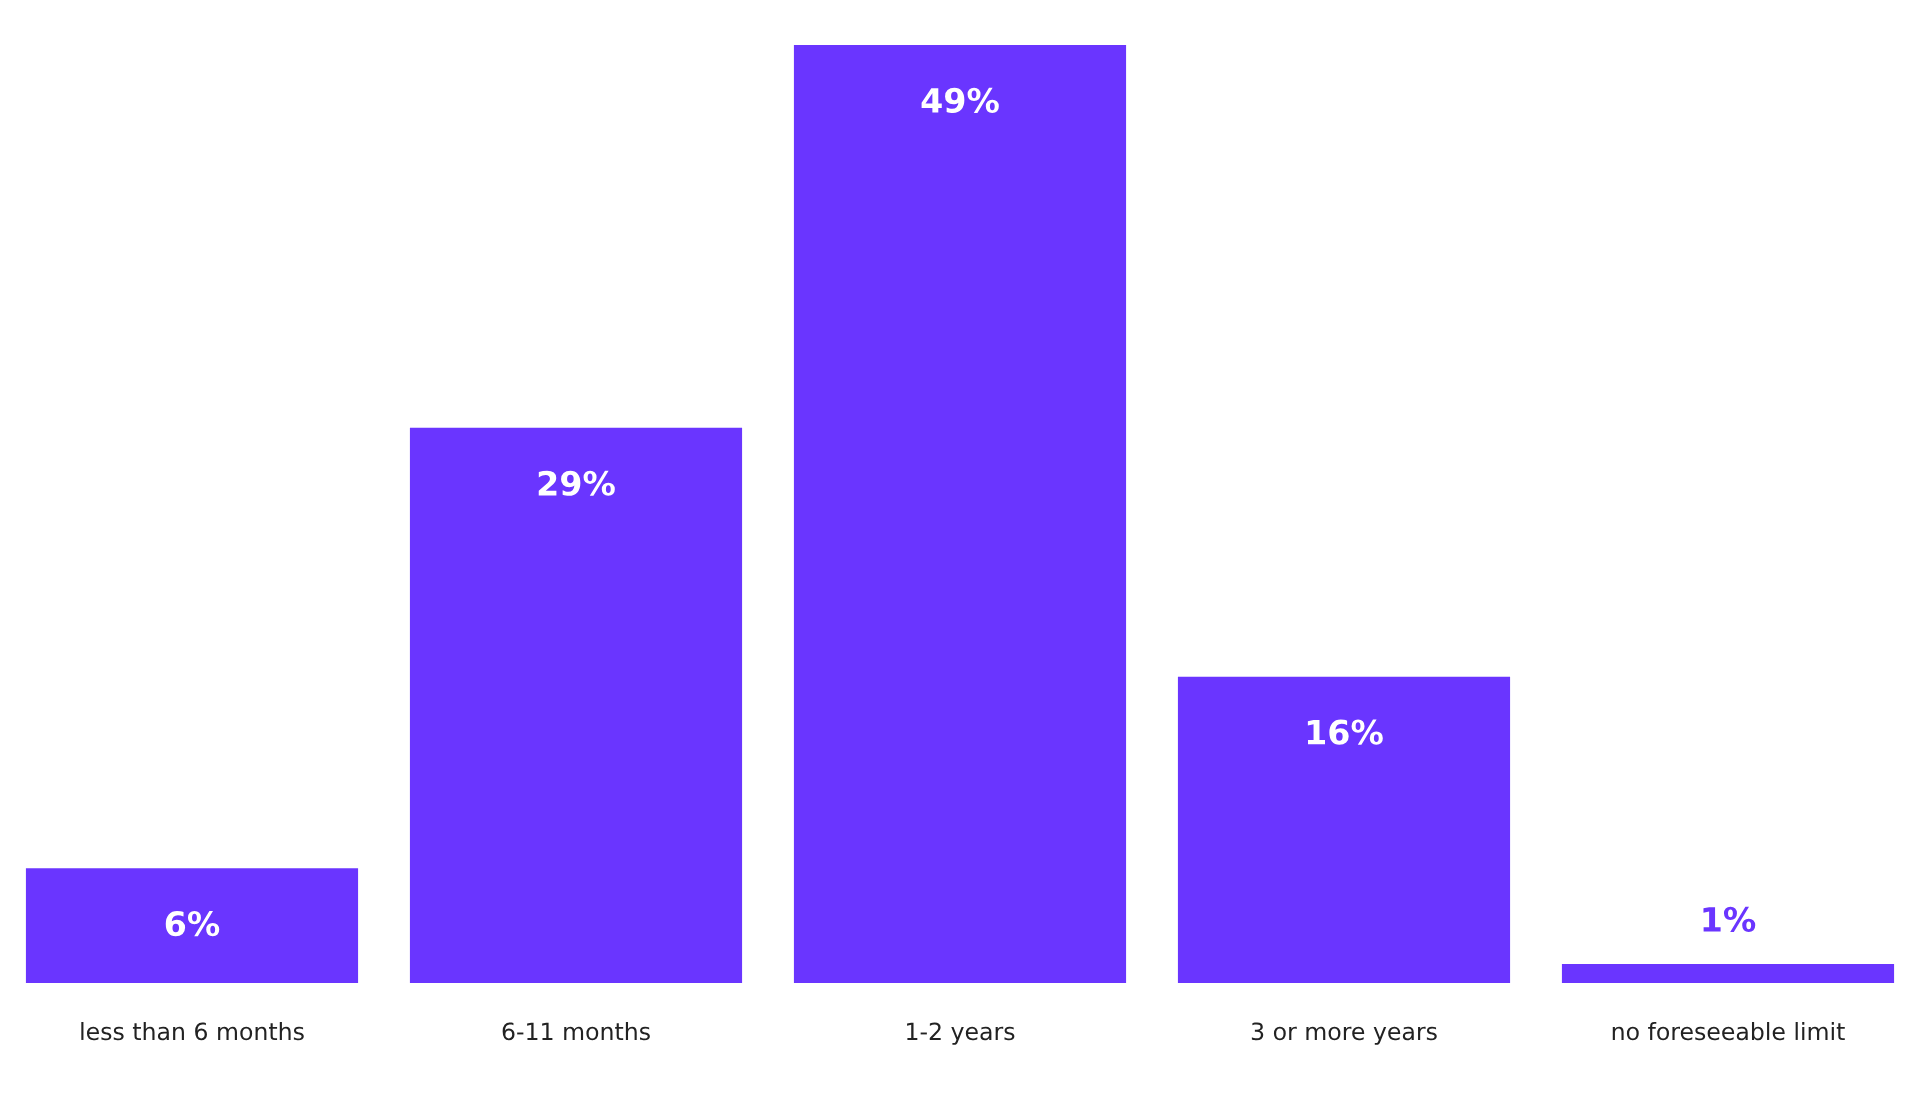  Describe the element at coordinates (192, 1031) in the screenshot. I see `x-tick-label: less than 6 months` at that location.